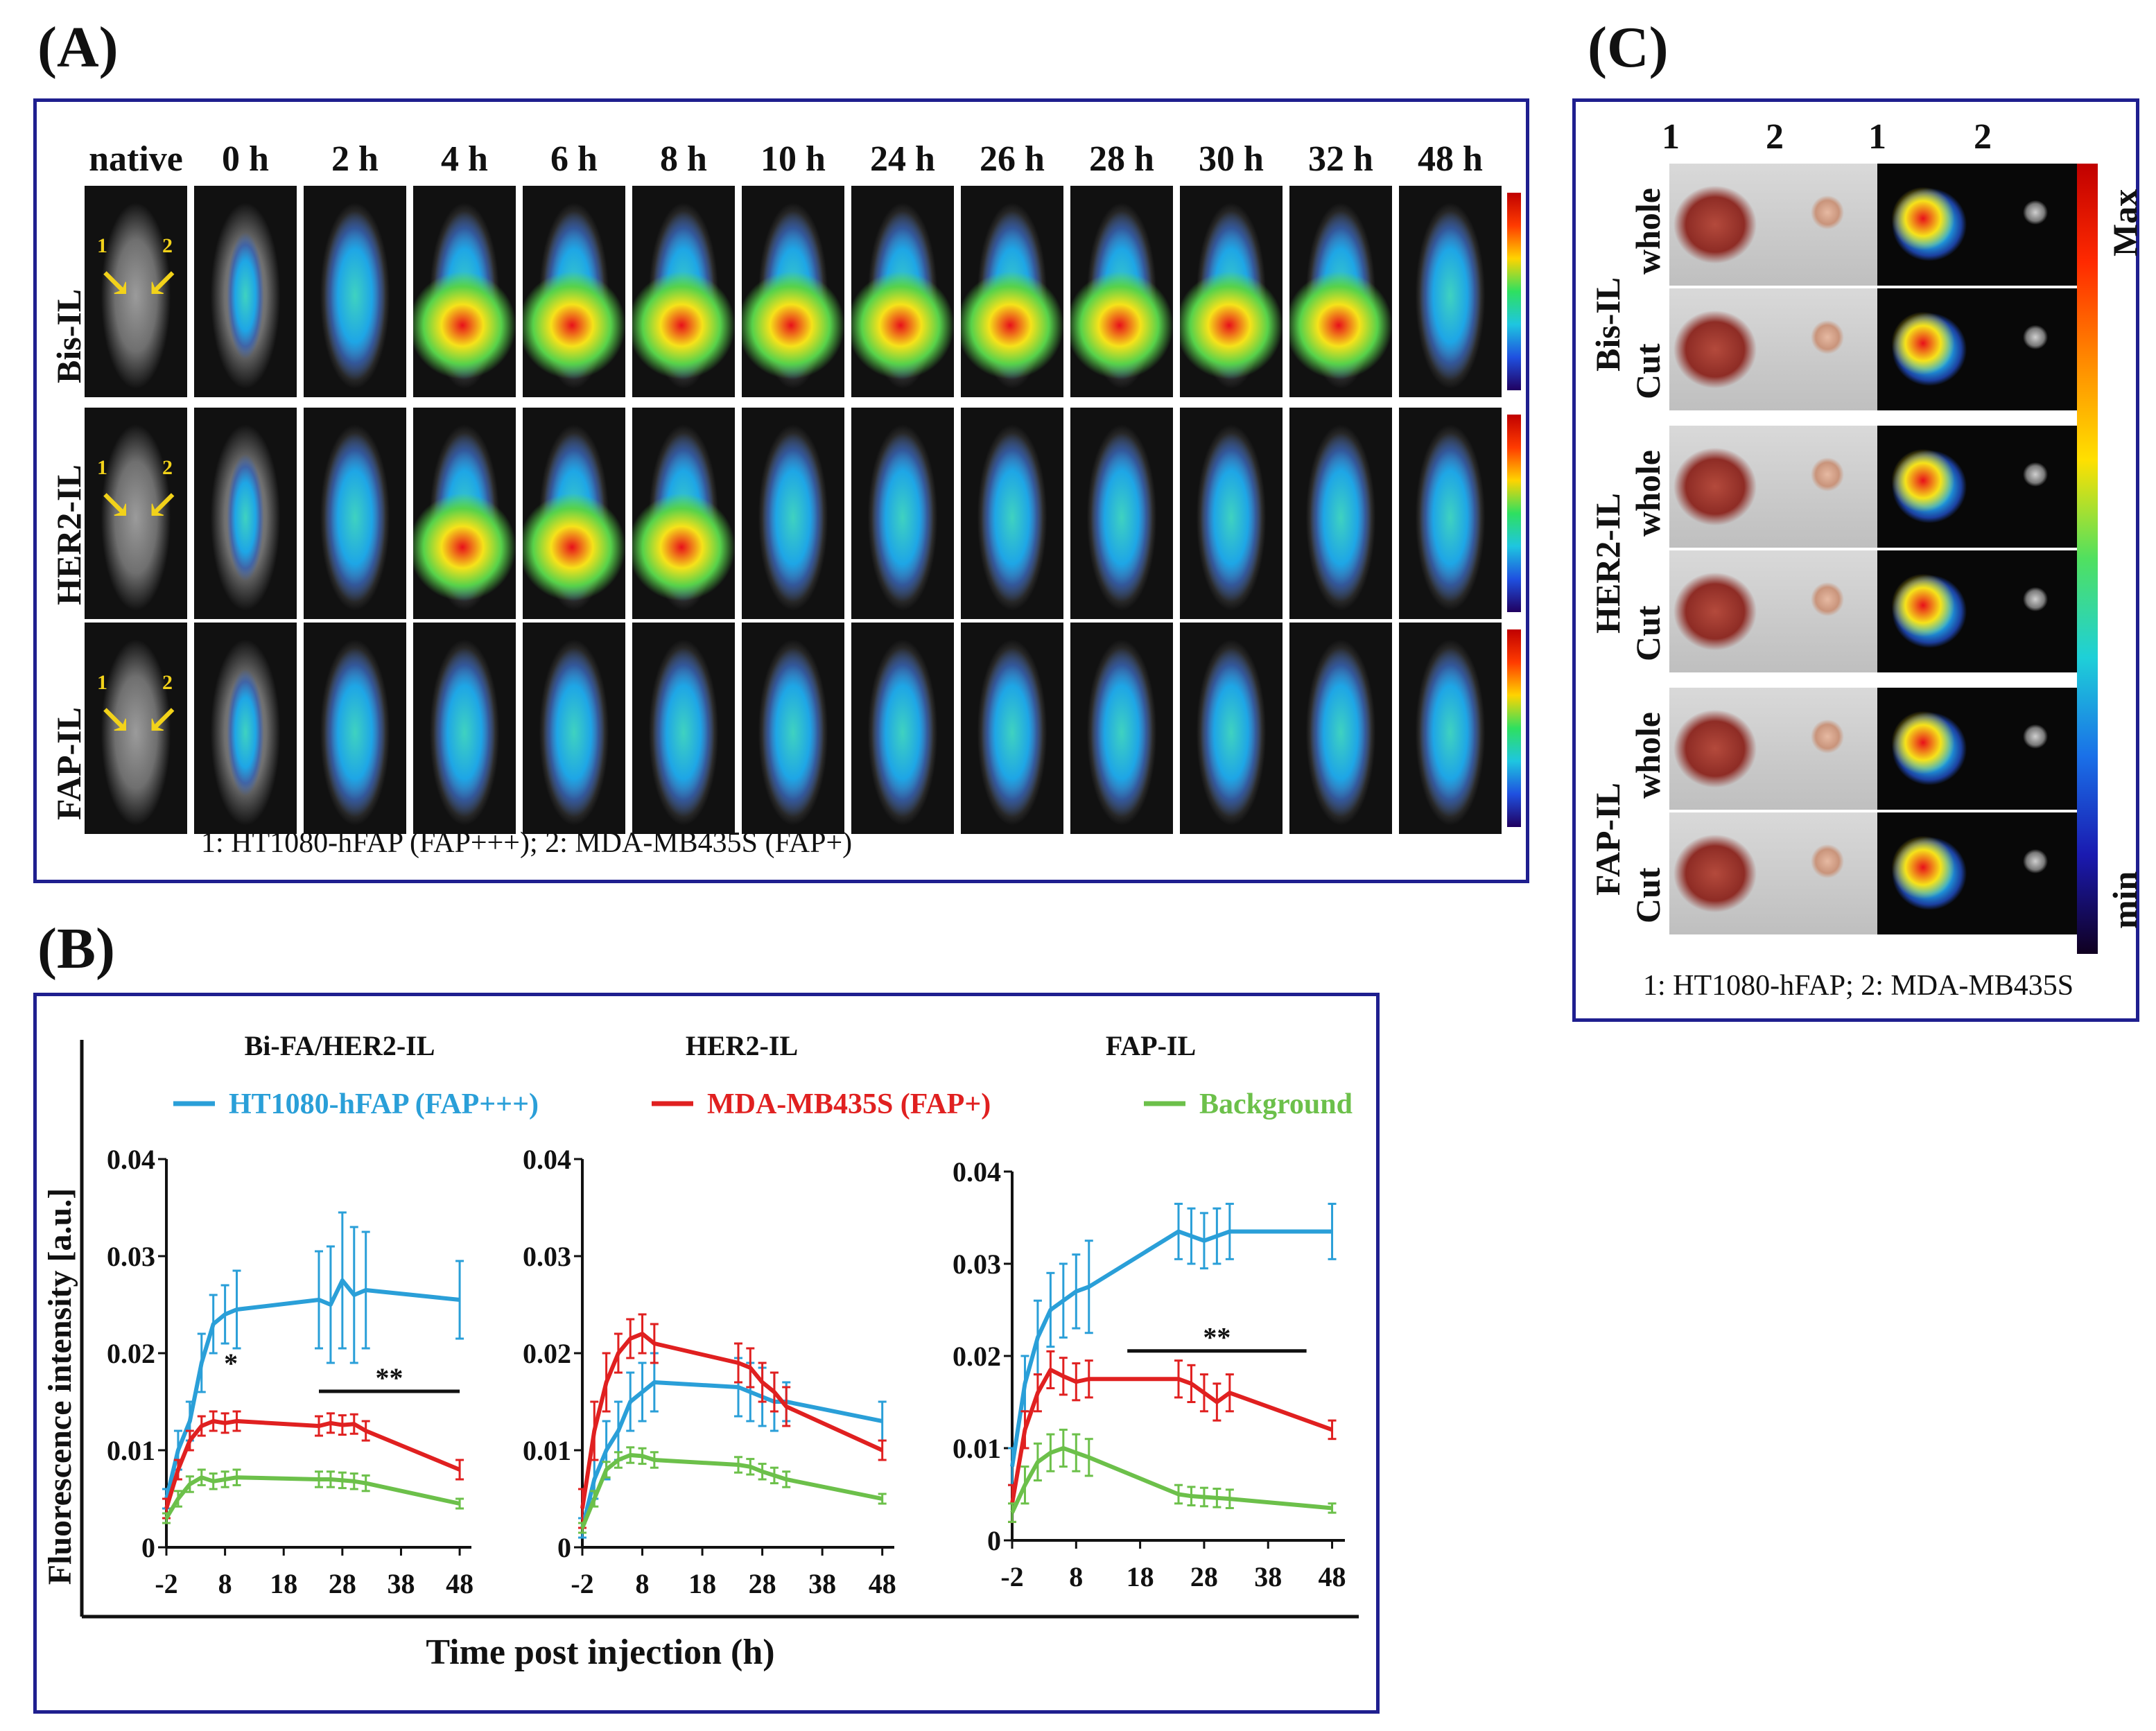 This screenshot has width=2156, height=1731. I want to click on time-label: 2 h, so click(355, 159).